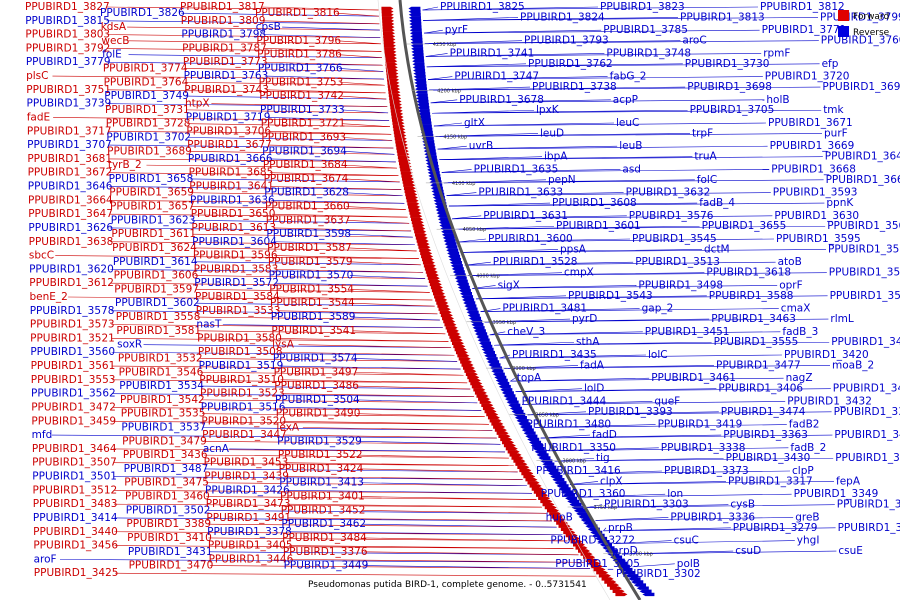 The width and height of the screenshot is (900, 600). I want to click on reverse-gene-label: PPUBIRD1_3419, so click(700, 425).